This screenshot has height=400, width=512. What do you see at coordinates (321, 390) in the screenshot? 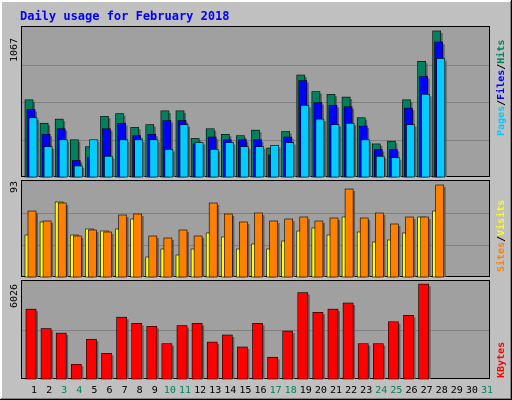
I see `x-tick-label: 20` at bounding box center [321, 390].